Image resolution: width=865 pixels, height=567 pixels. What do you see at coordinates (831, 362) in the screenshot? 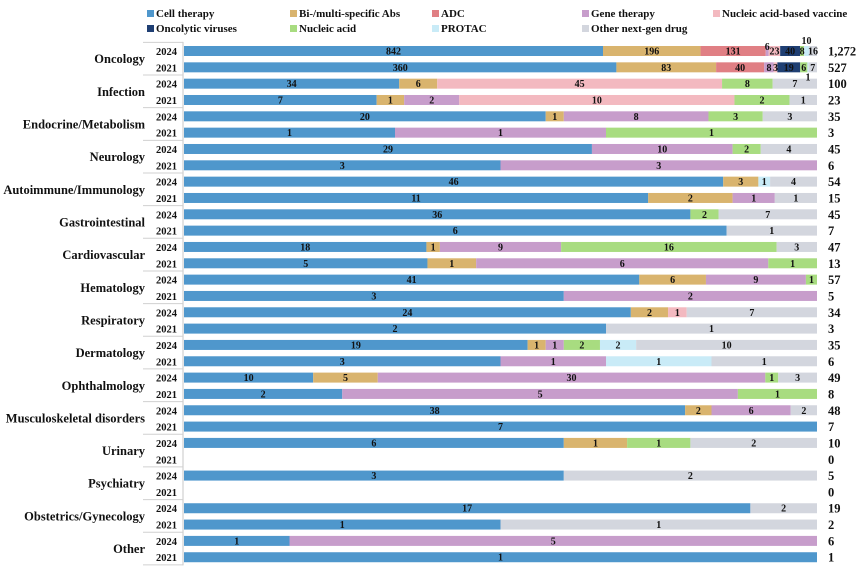
I see `total-label: 6` at bounding box center [831, 362].